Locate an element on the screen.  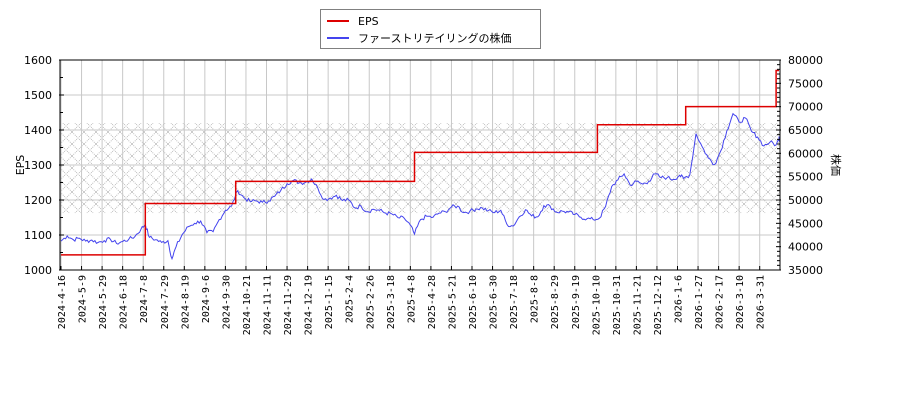
right-tick-label: 65000 is located at coordinates (805, 130).